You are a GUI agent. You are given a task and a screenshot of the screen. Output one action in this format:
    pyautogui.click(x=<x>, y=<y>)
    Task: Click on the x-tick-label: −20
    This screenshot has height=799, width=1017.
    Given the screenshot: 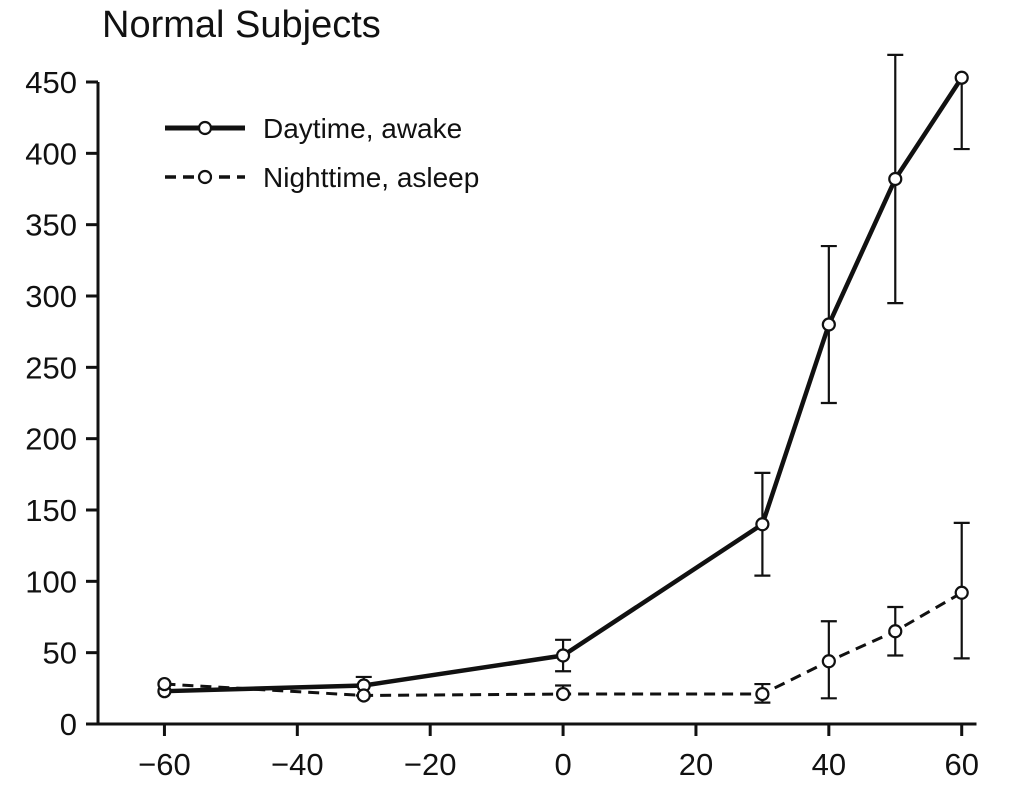 What is the action you would take?
    pyautogui.click(x=430, y=764)
    